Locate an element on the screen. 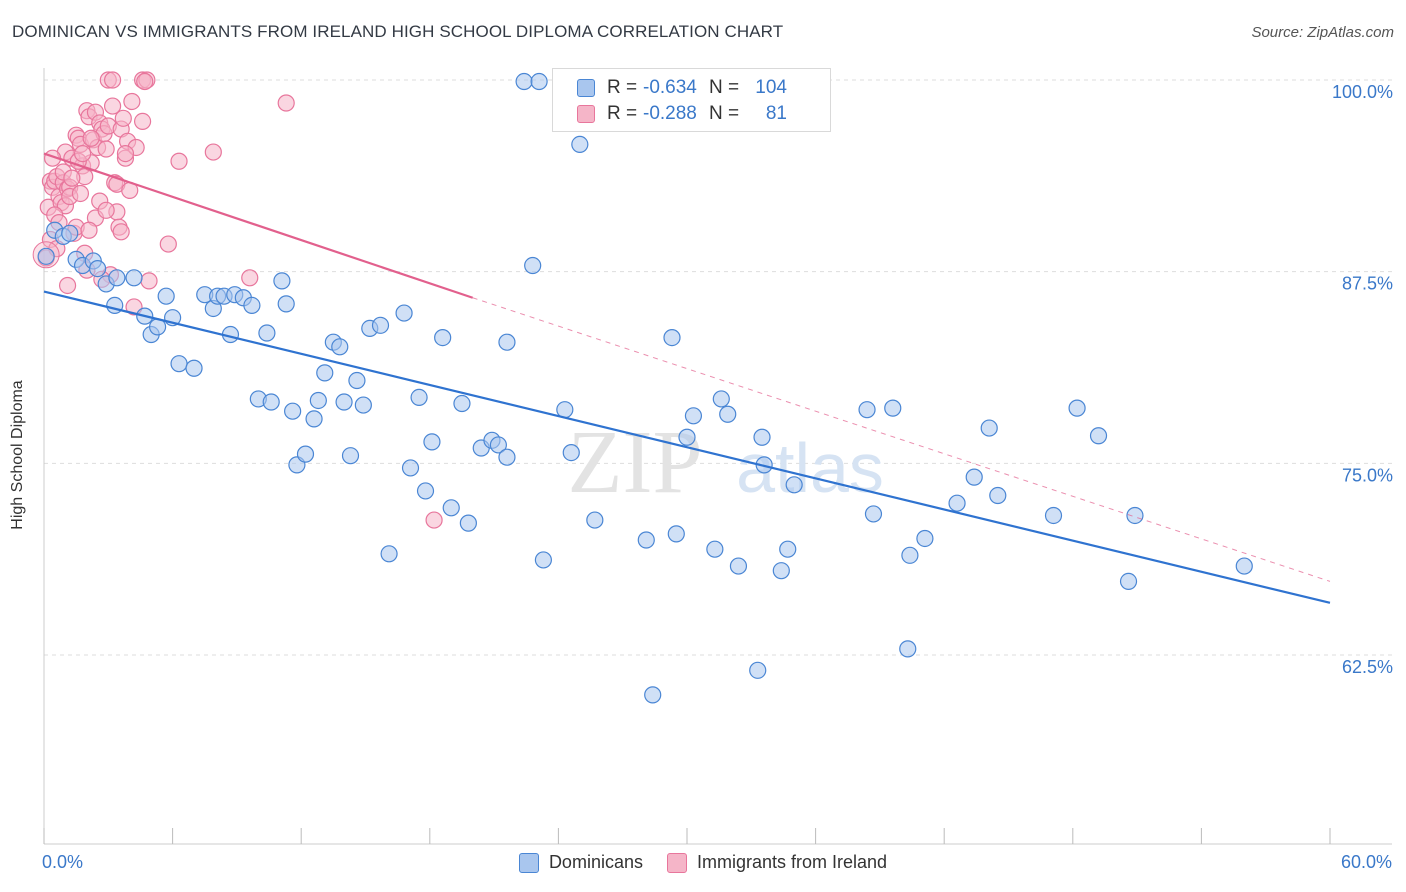 This screenshot has height=892, width=1406. legend-label-dominicans: Dominicans is located at coordinates (595, 862).